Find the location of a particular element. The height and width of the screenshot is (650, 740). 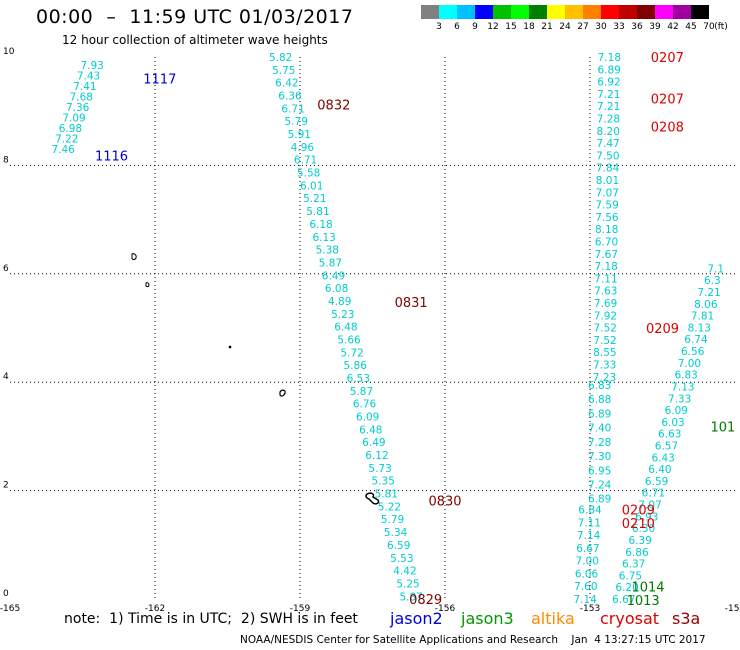

wave-height-value: 7.46 is located at coordinates (63, 150).